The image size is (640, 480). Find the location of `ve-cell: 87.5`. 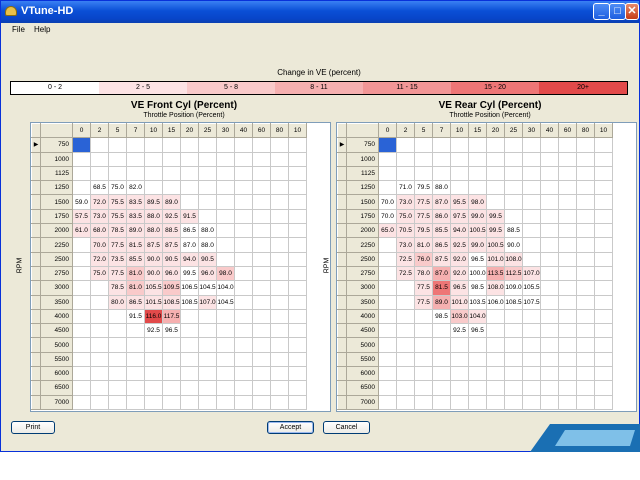

ve-cell: 87.5 is located at coordinates (153, 245).